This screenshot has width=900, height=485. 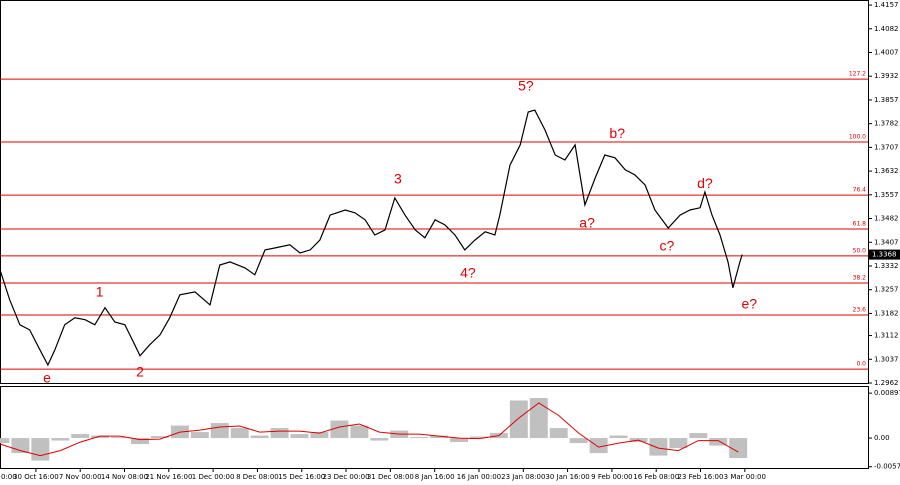 What do you see at coordinates (857, 74) in the screenshot?
I see `fib-label: 127.2` at bounding box center [857, 74].